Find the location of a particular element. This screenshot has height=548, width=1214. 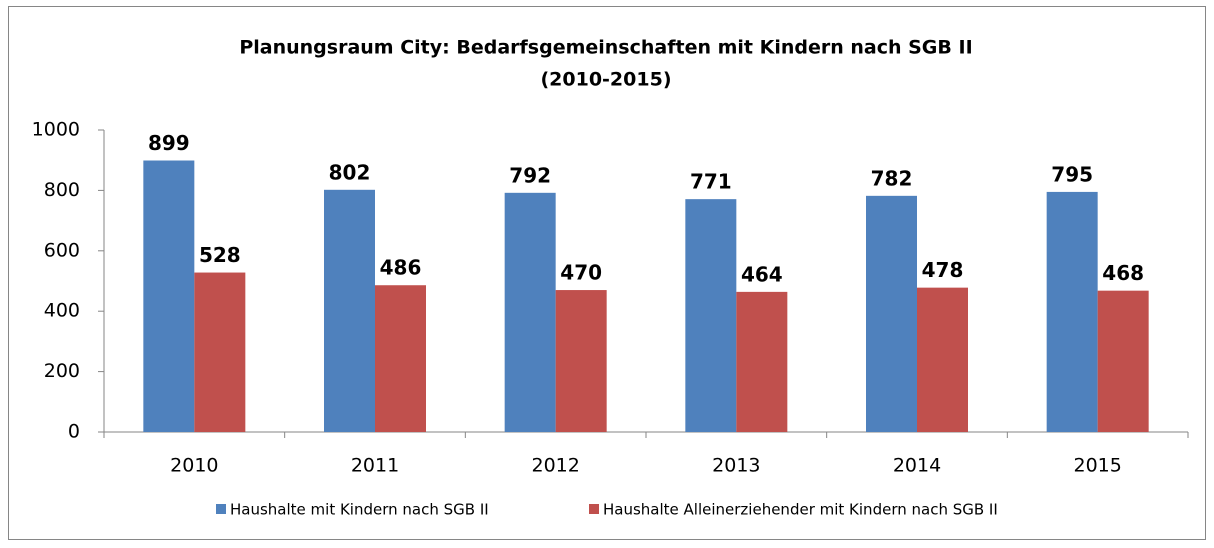

y-tick-label: 1000 is located at coordinates (56, 130).